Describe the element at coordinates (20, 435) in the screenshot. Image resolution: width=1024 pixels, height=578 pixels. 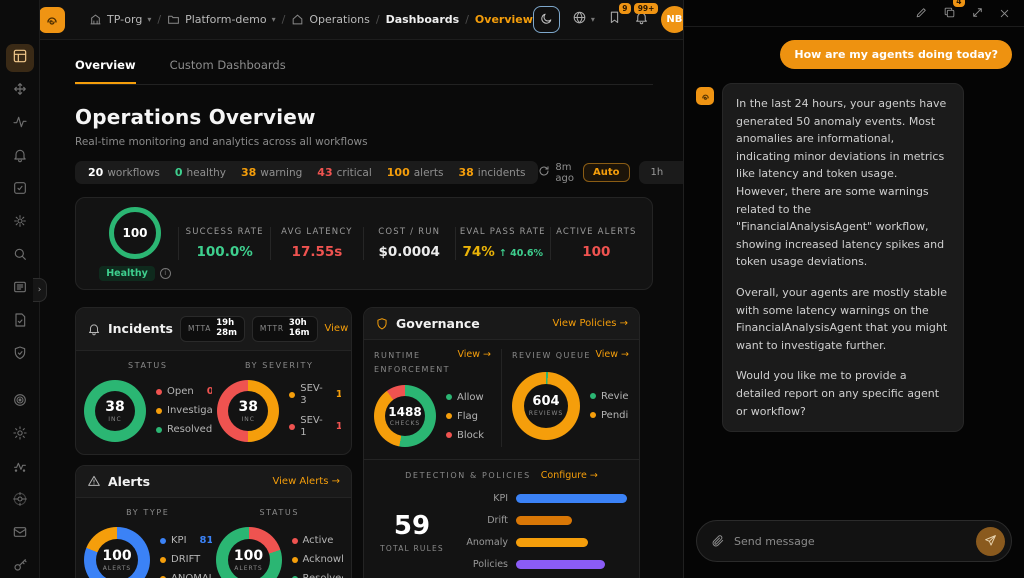
I see `sidebar-item-settings` at that location.